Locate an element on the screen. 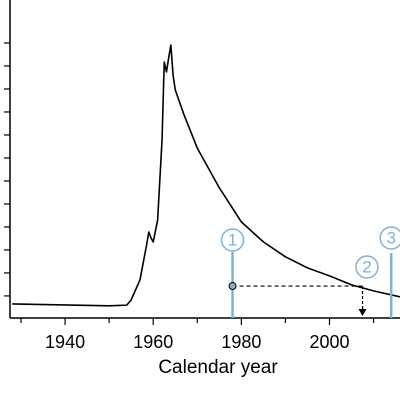 The height and width of the screenshot is (400, 400). reference-point is located at coordinates (232, 286).